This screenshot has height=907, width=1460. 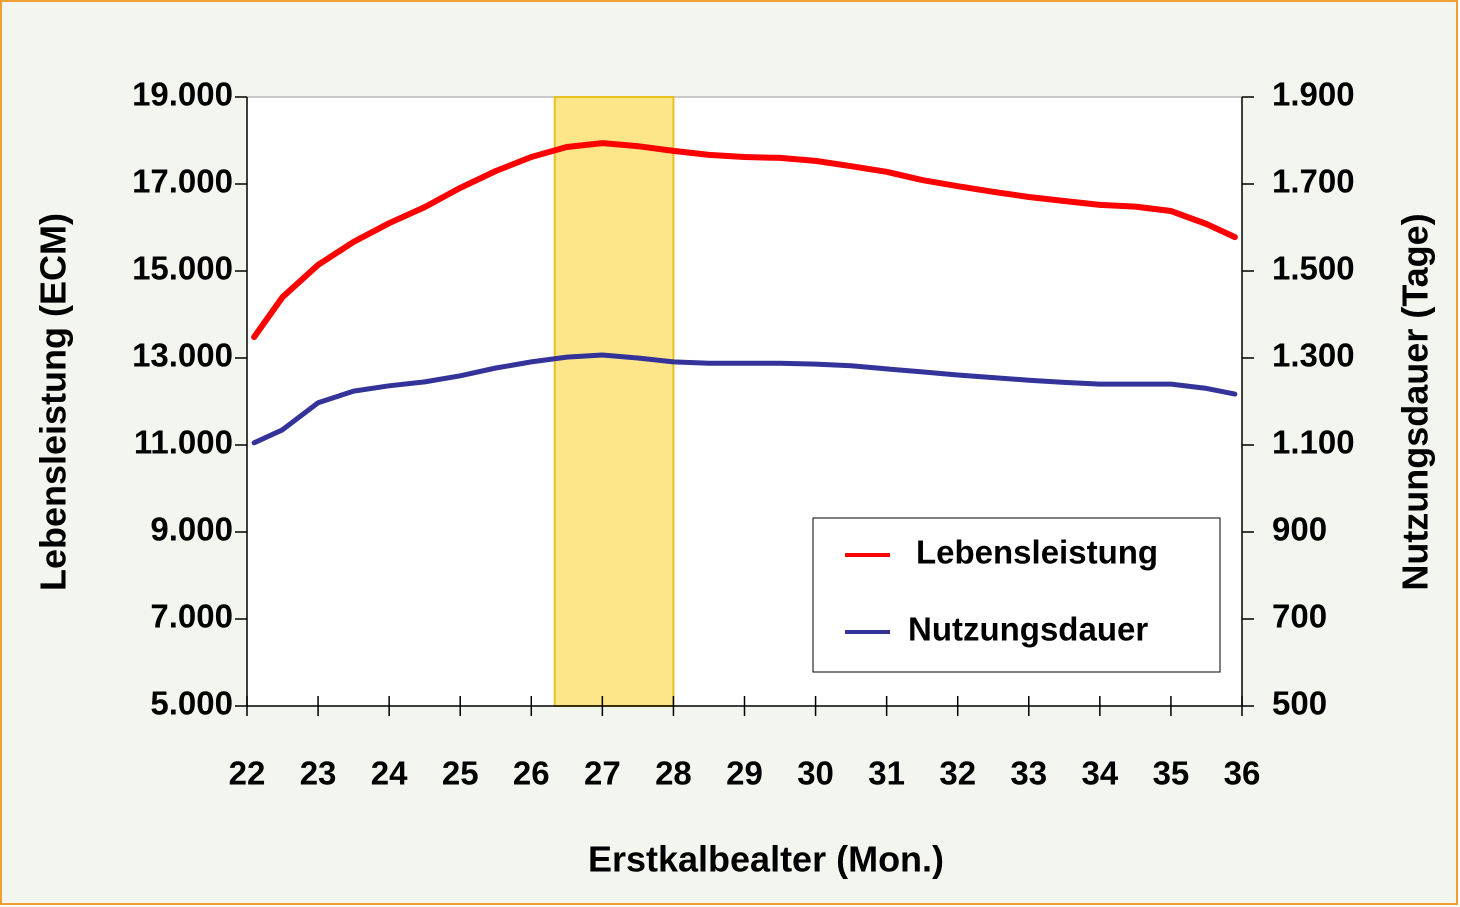 What do you see at coordinates (182, 94) in the screenshot?
I see `y-tick-label: 19.000` at bounding box center [182, 94].